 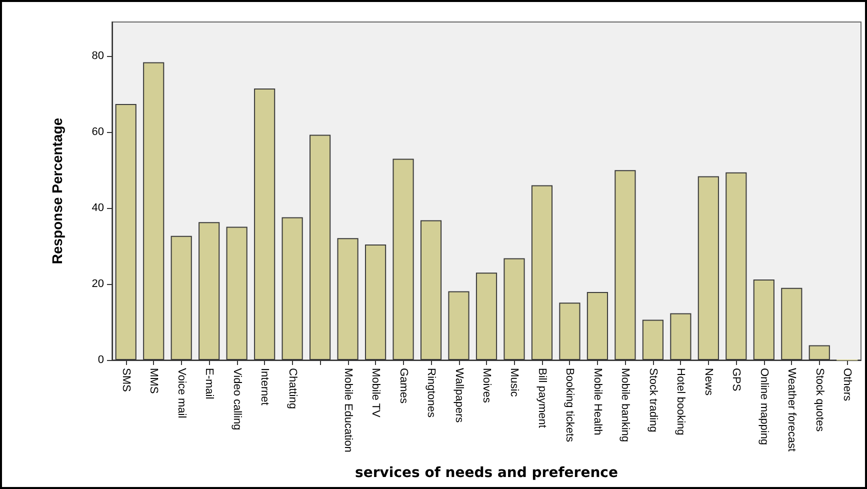 I want to click on x-tick-label: Moives, so click(x=486, y=386).